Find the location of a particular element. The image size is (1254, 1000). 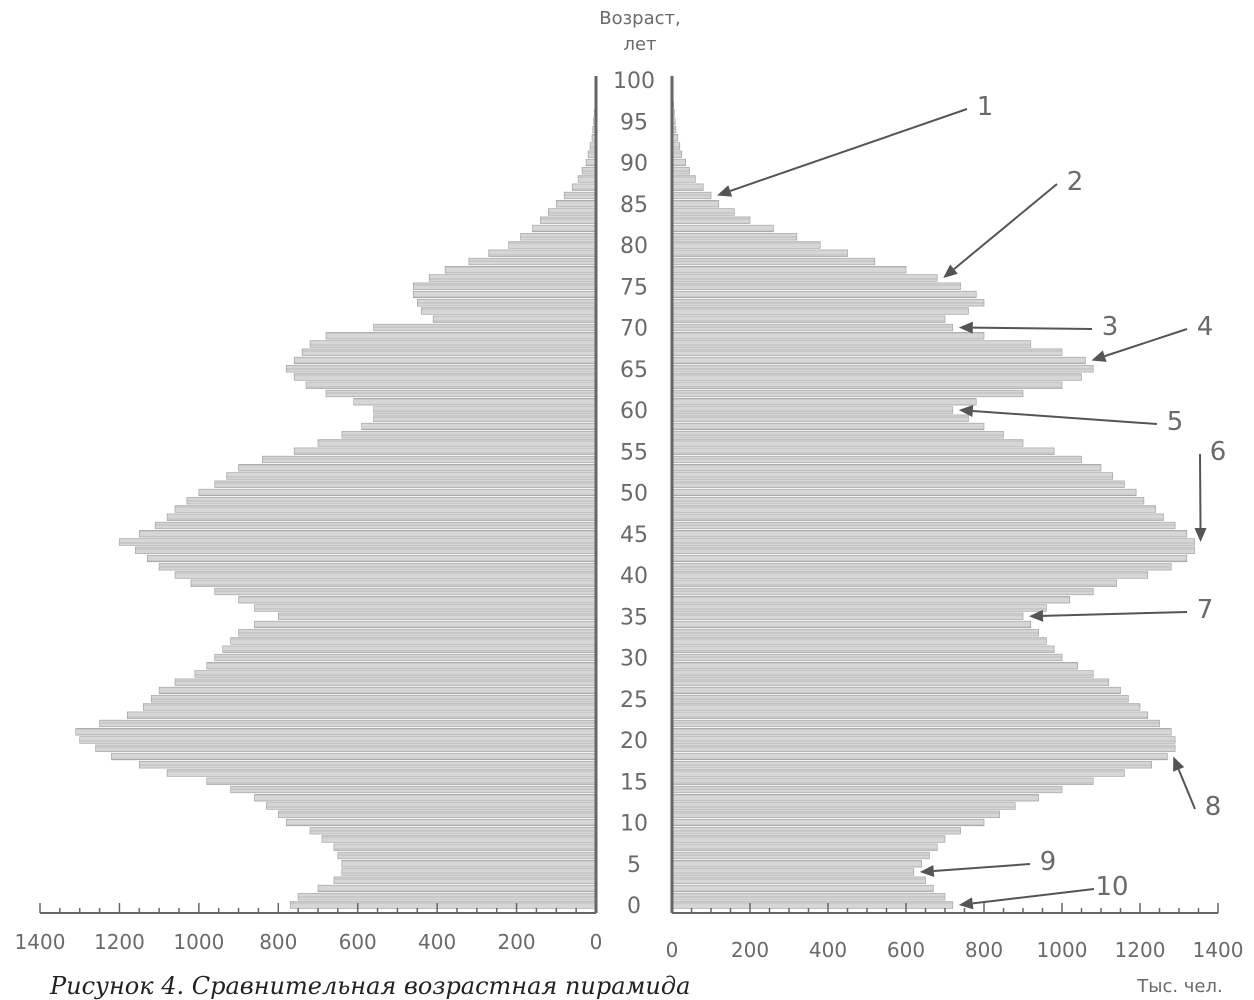

x-tick-label-right: 0 is located at coordinates (672, 950).